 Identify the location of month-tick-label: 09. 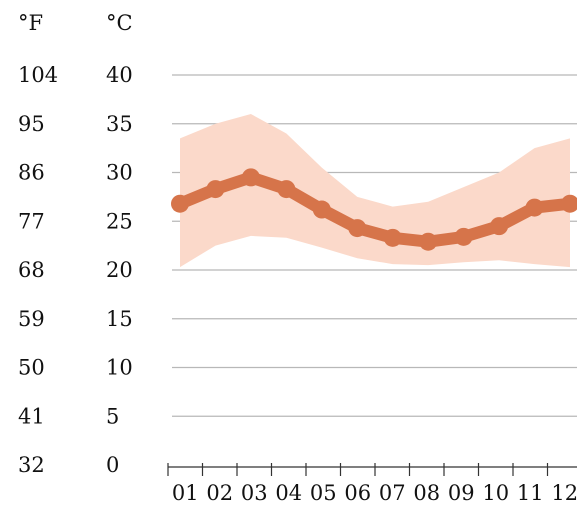
(461, 493).